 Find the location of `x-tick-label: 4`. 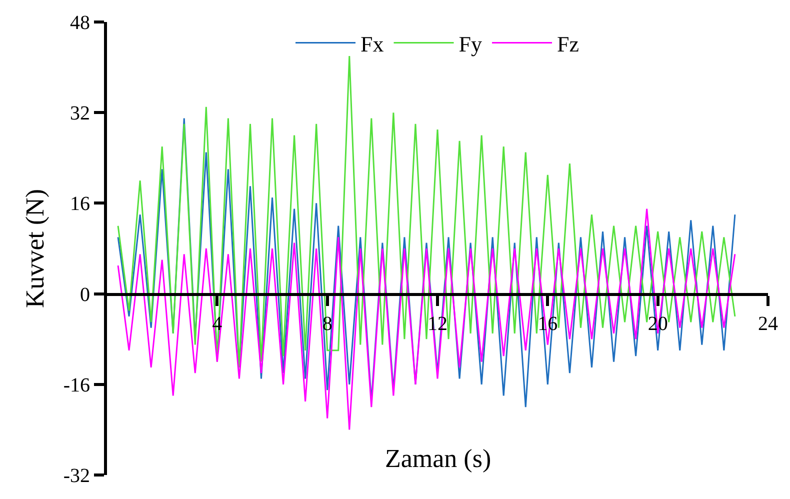

x-tick-label: 4 is located at coordinates (217, 323).